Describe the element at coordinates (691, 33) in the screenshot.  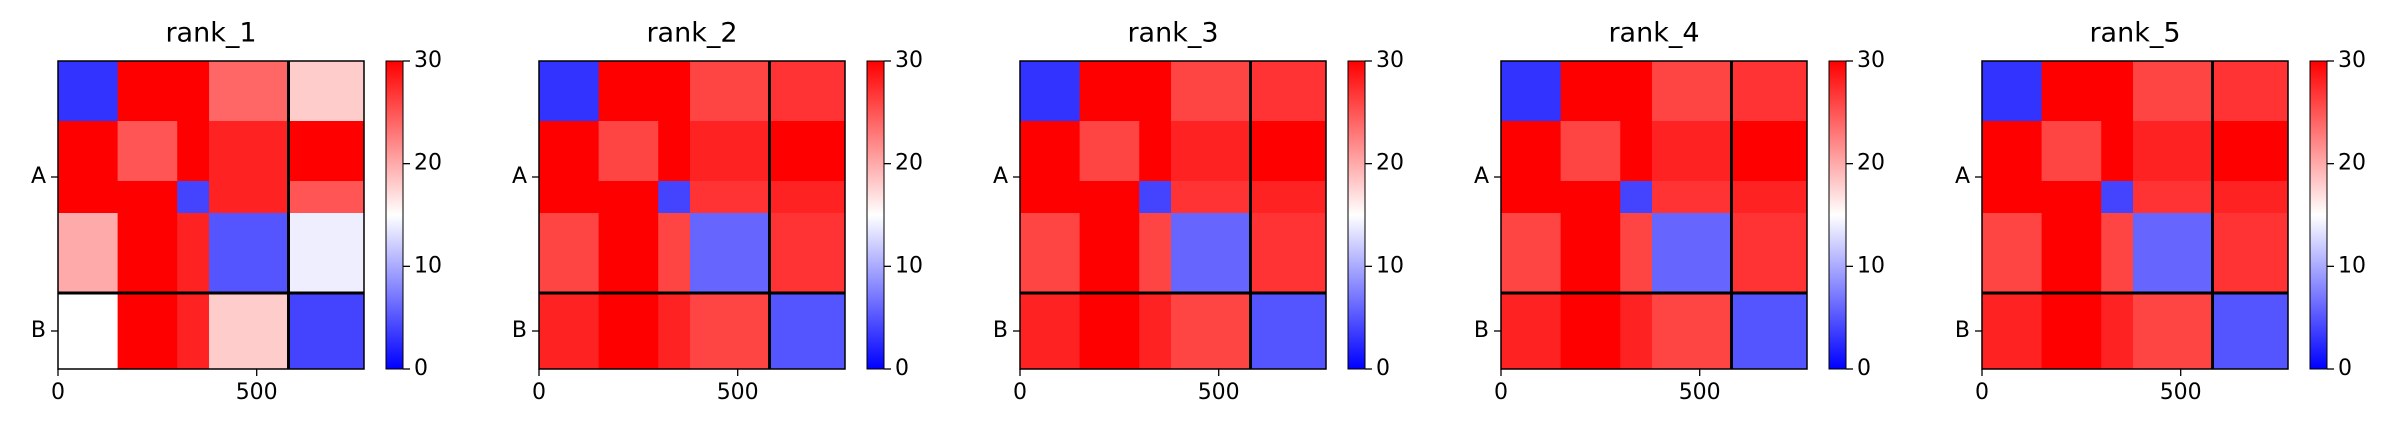
I see `panel-title: rank_2` at that location.